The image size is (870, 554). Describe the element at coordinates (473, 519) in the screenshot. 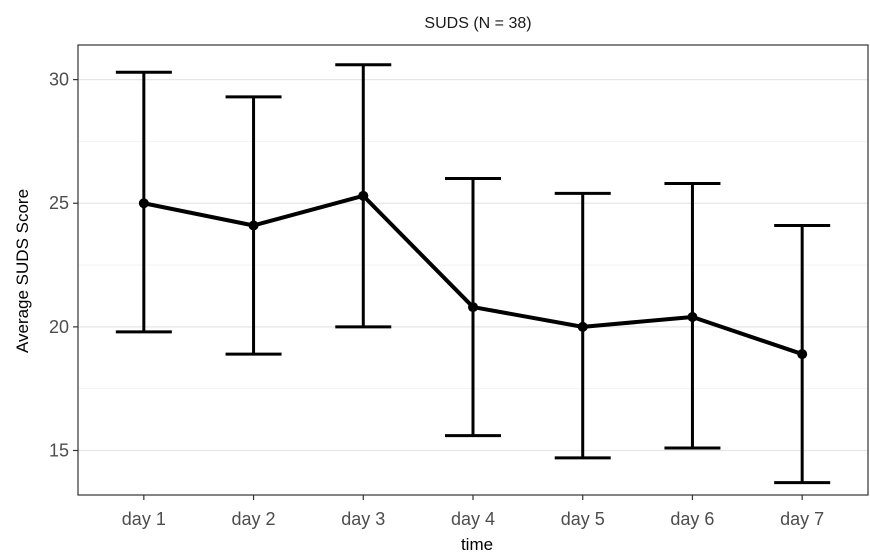

I see `x-tick-label: day 4` at that location.